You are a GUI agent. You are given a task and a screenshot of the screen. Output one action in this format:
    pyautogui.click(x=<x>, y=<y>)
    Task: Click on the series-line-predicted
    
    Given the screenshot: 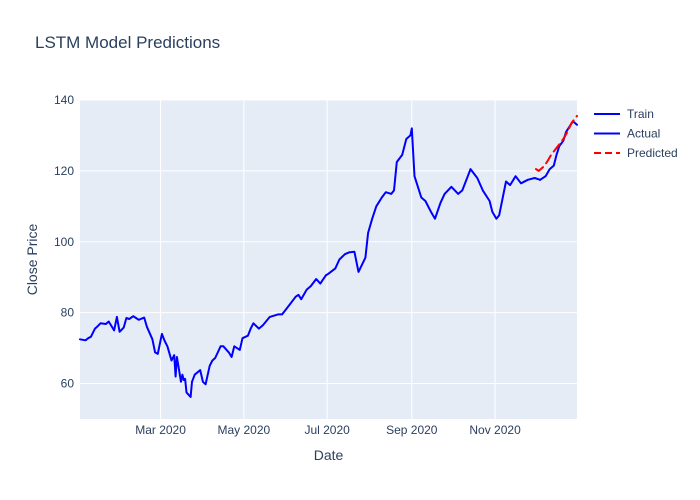 What is the action you would take?
    pyautogui.click(x=556, y=143)
    